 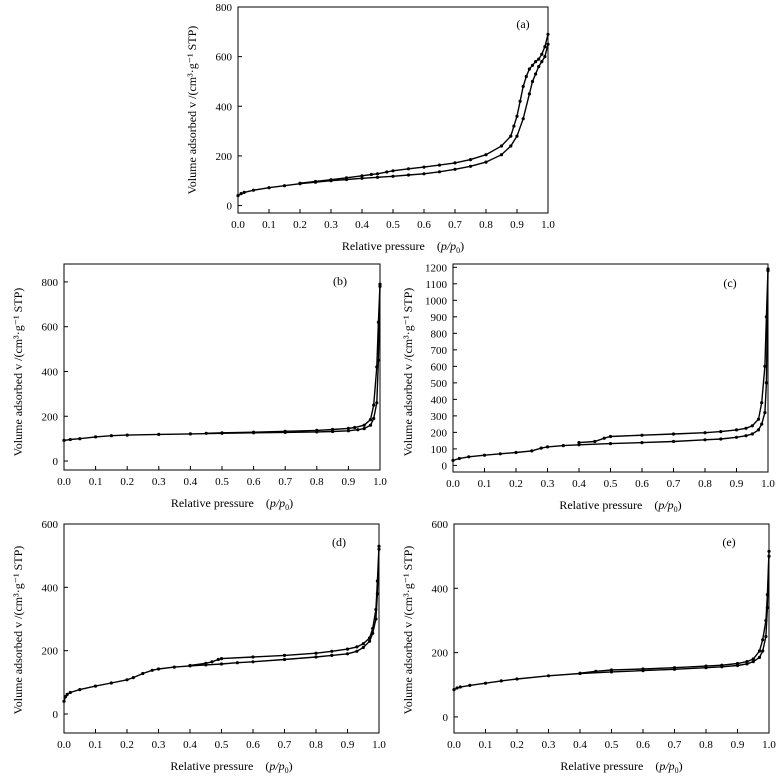 What do you see at coordinates (56, 715) in the screenshot?
I see `y-tick-label: 0` at bounding box center [56, 715].